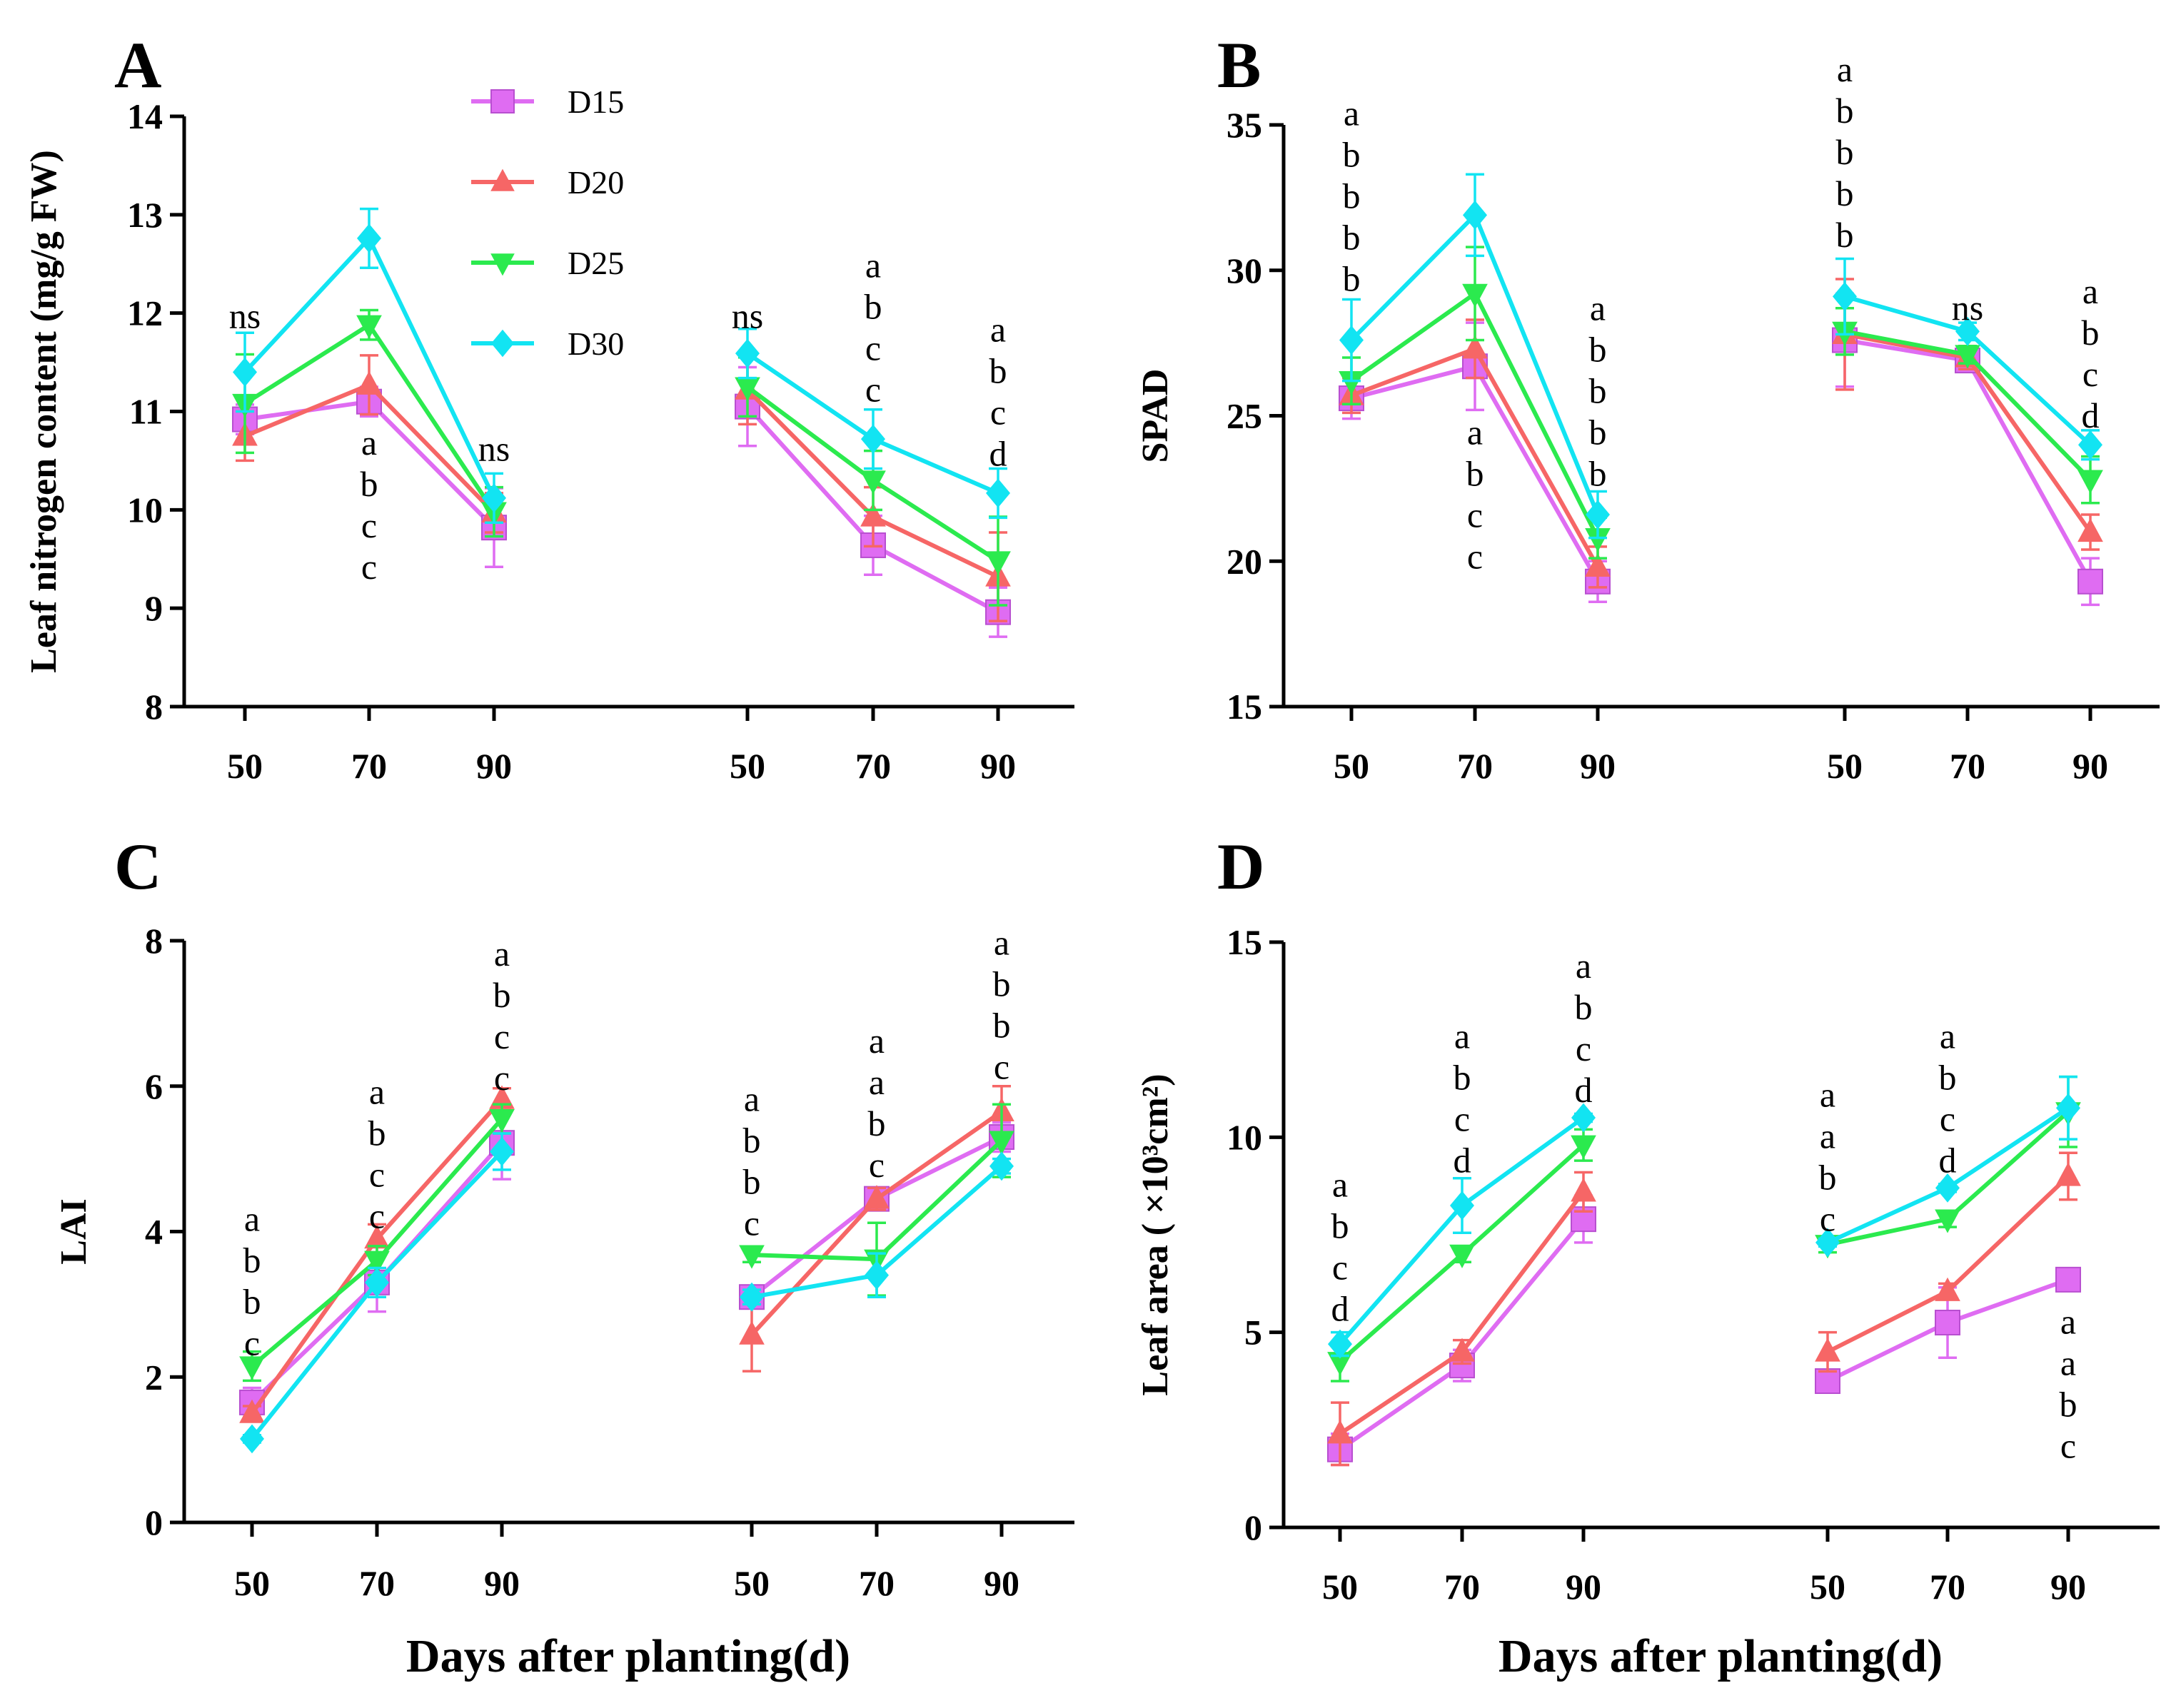  What do you see at coordinates (74, 1231) in the screenshot?
I see `y-axis-title: LAI` at bounding box center [74, 1231].